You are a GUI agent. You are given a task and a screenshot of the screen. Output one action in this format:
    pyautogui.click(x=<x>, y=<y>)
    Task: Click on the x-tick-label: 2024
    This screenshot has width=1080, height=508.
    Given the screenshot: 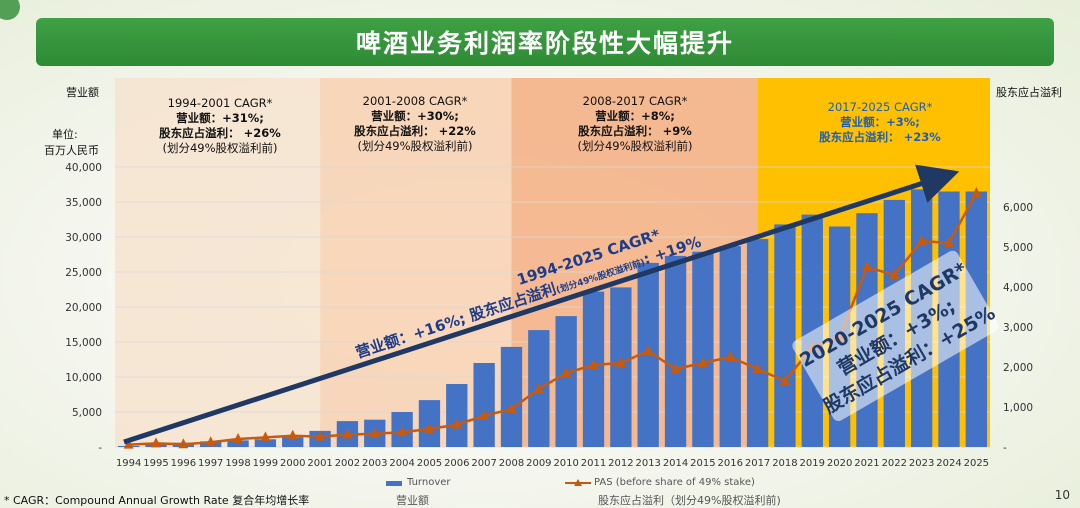 What is the action you would take?
    pyautogui.click(x=948, y=463)
    